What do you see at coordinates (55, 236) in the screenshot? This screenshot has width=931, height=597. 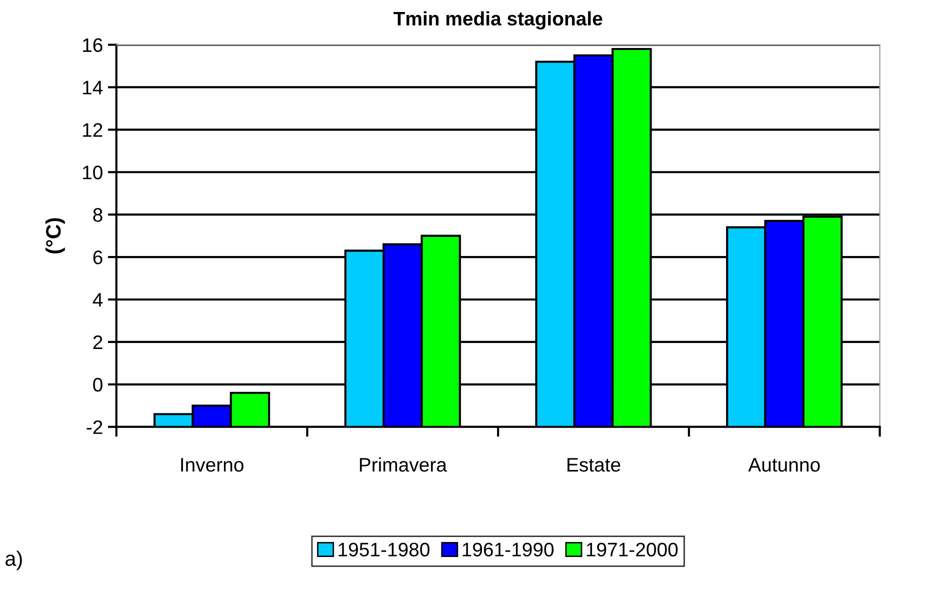 I see `y-axis-title: (°C)` at bounding box center [55, 236].